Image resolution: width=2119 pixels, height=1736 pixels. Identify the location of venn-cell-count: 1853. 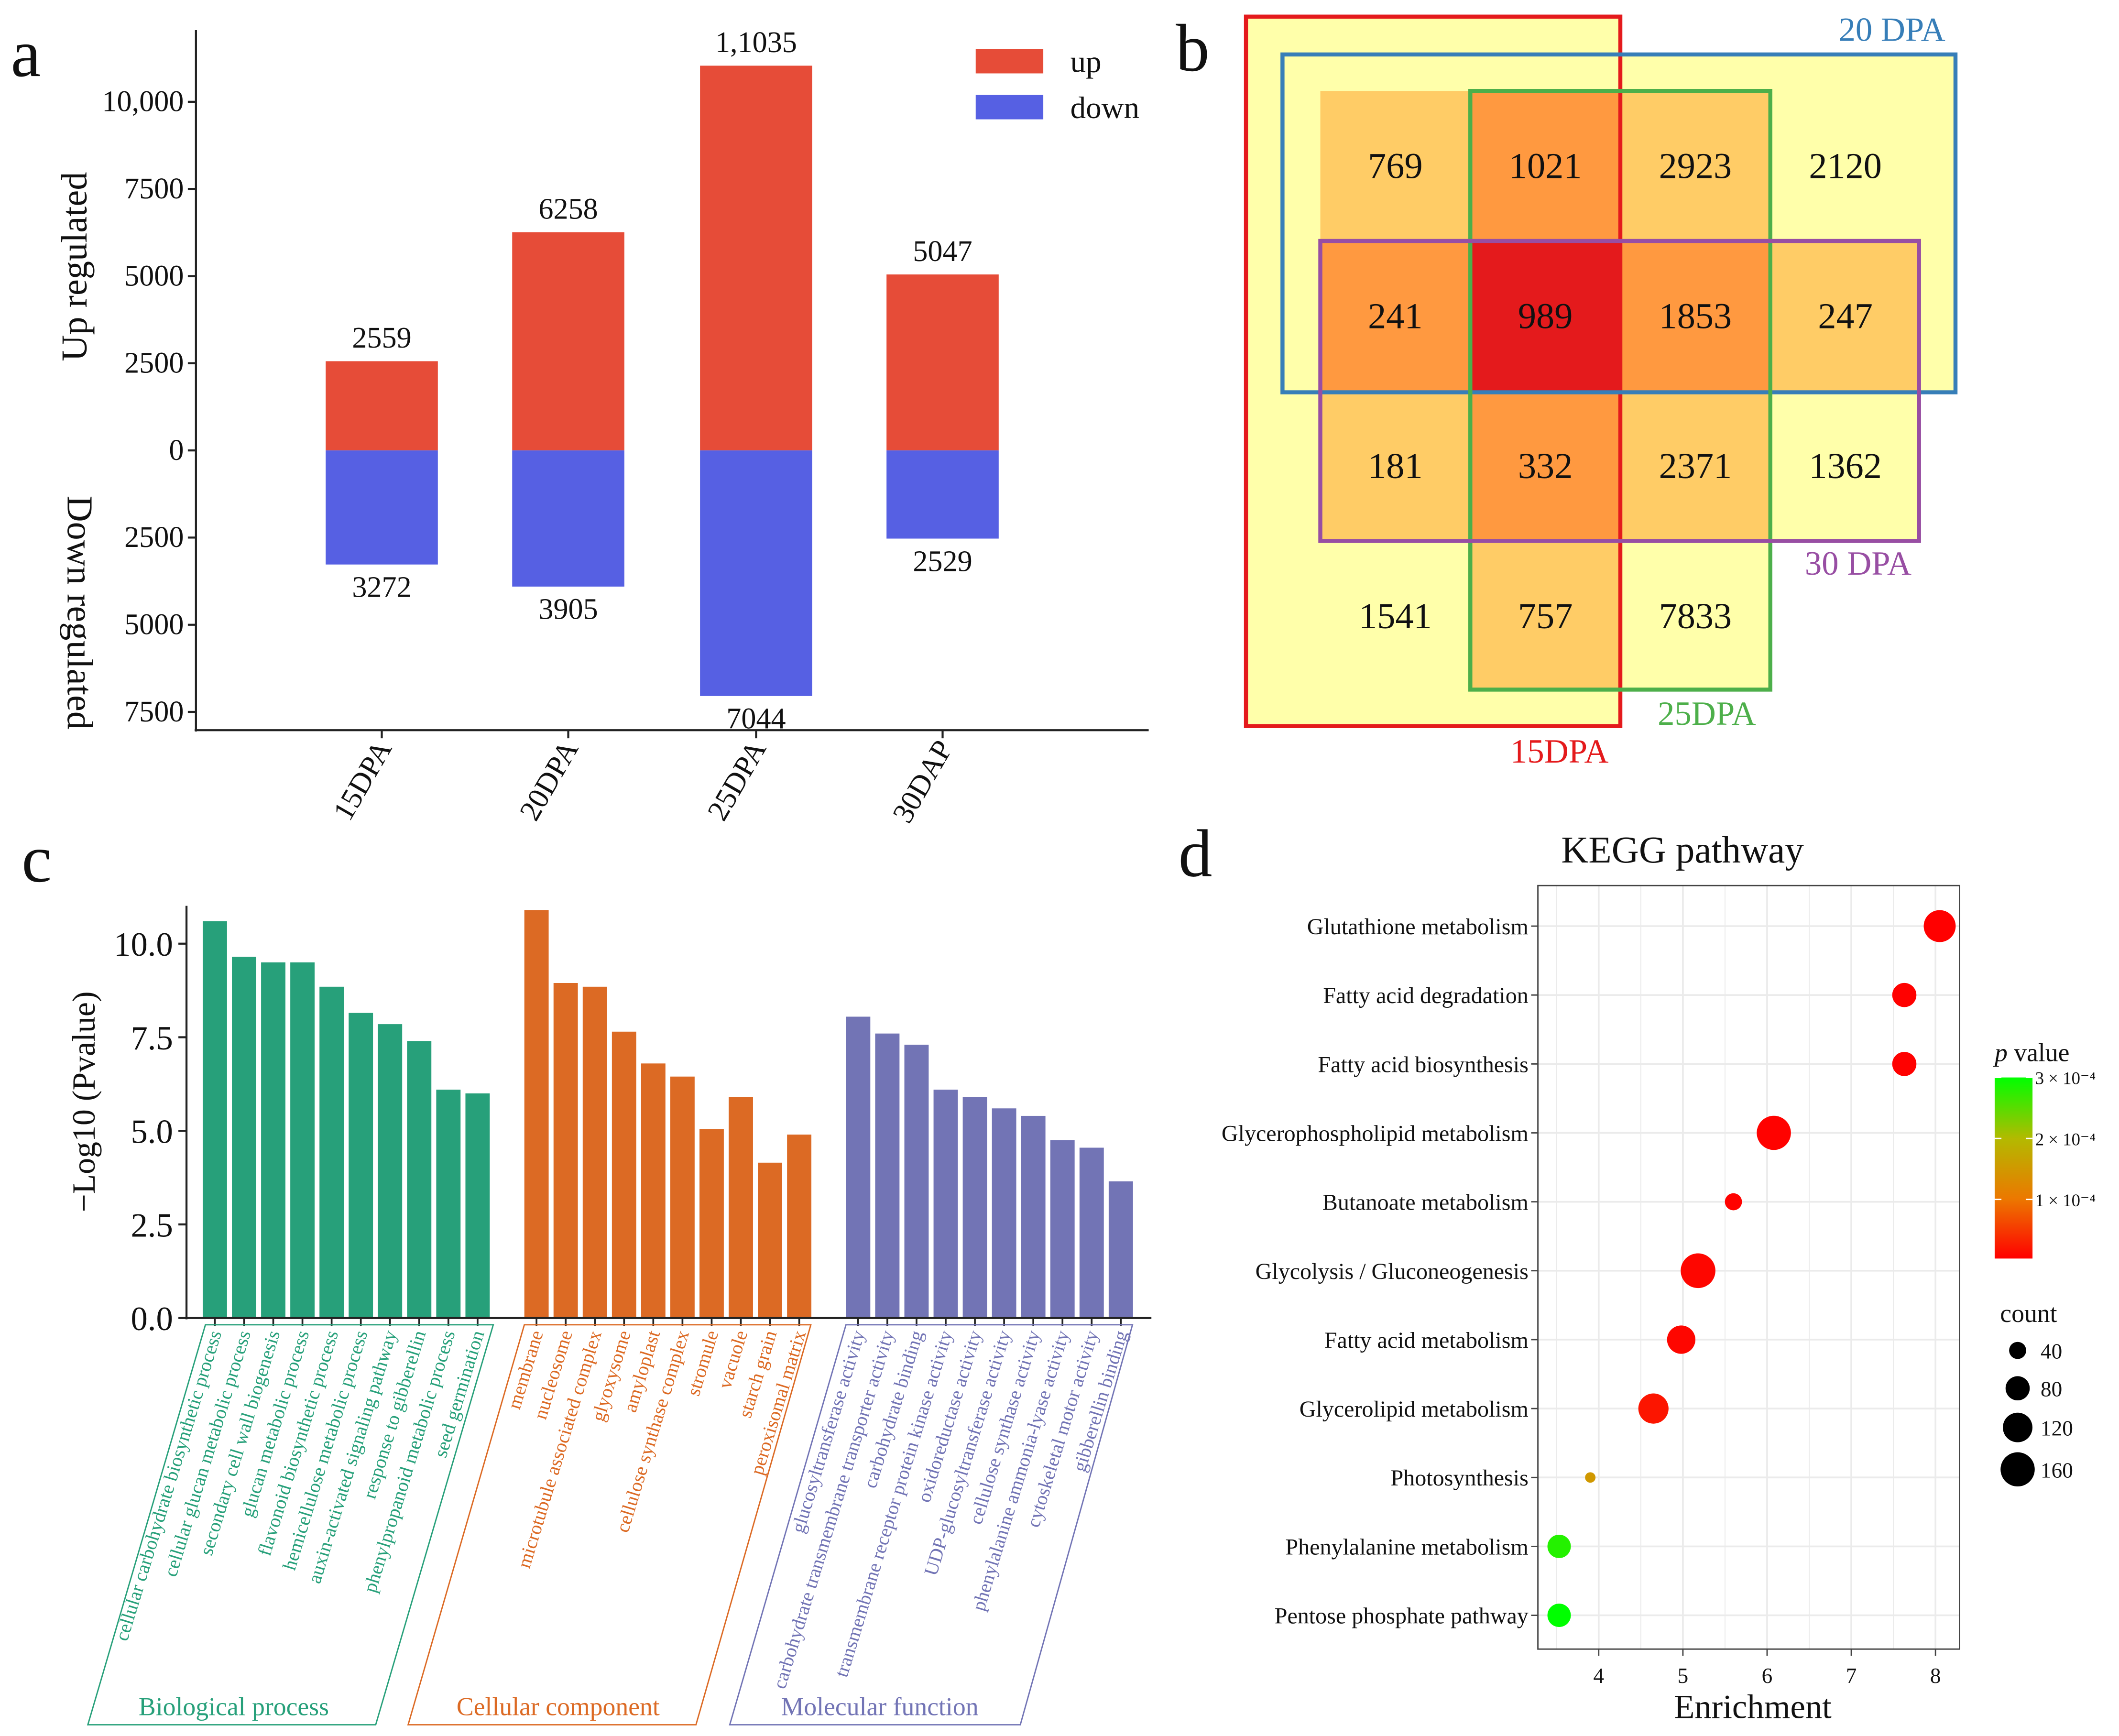
(1695, 315).